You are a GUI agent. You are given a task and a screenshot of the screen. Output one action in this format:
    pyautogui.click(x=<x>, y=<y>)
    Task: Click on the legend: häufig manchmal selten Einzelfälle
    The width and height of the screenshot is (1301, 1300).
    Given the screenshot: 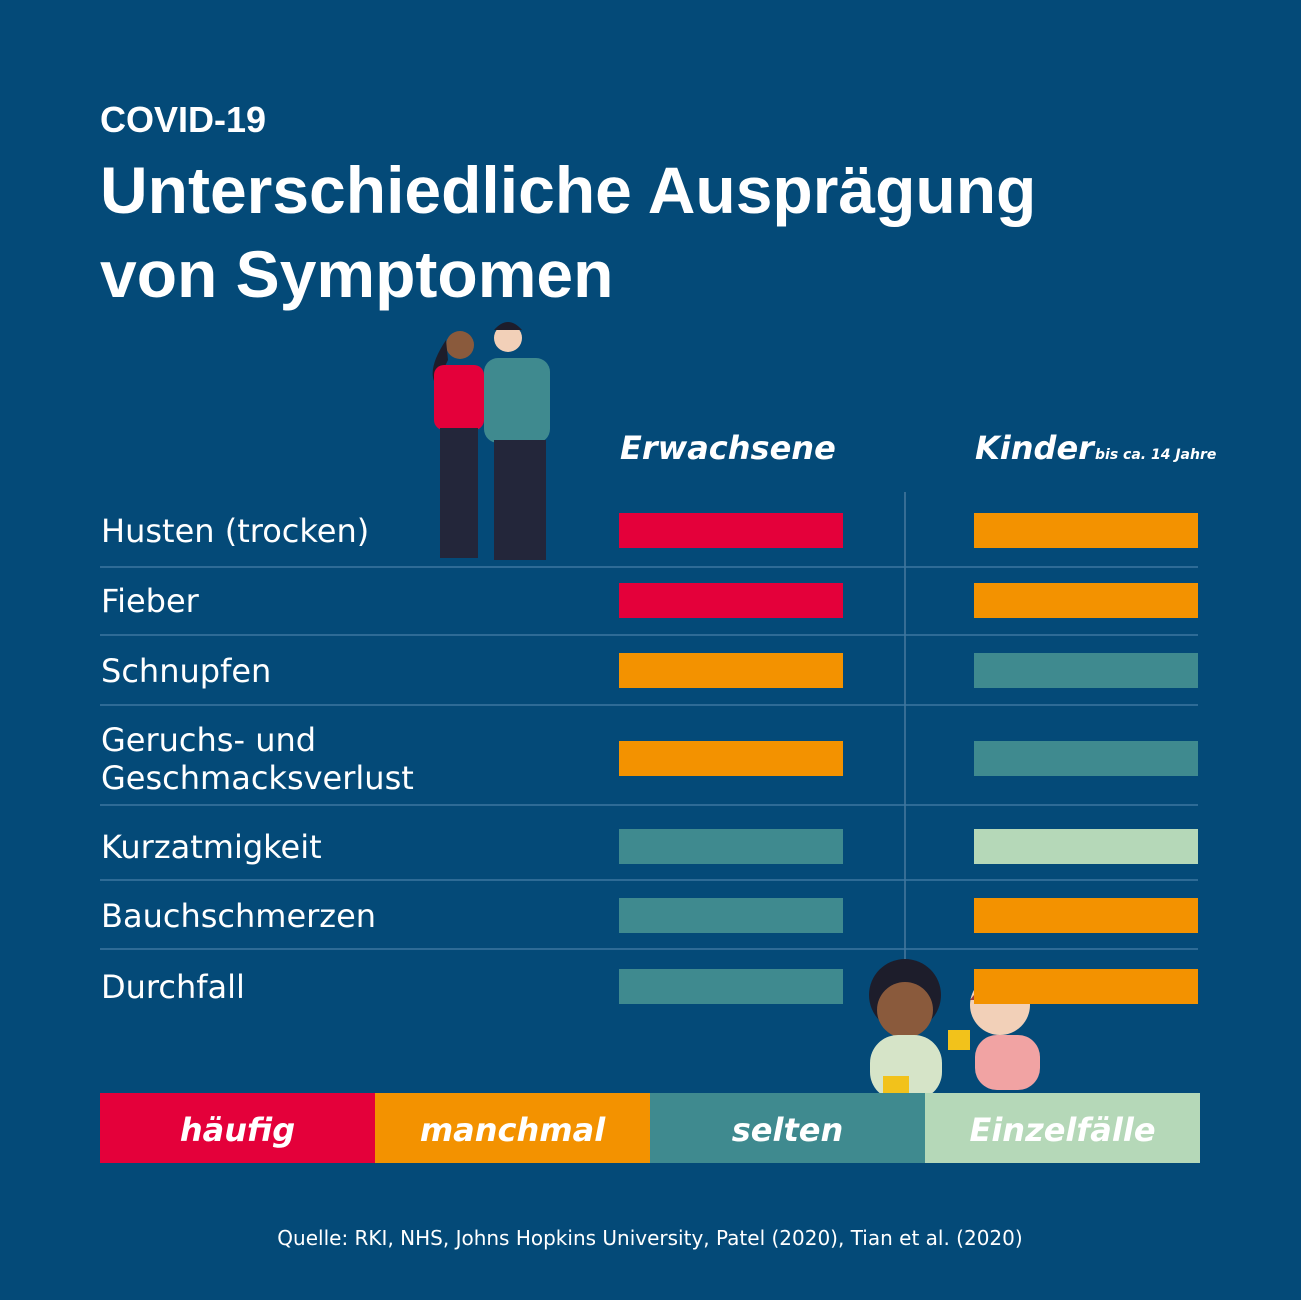 What is the action you would take?
    pyautogui.click(x=650, y=1128)
    